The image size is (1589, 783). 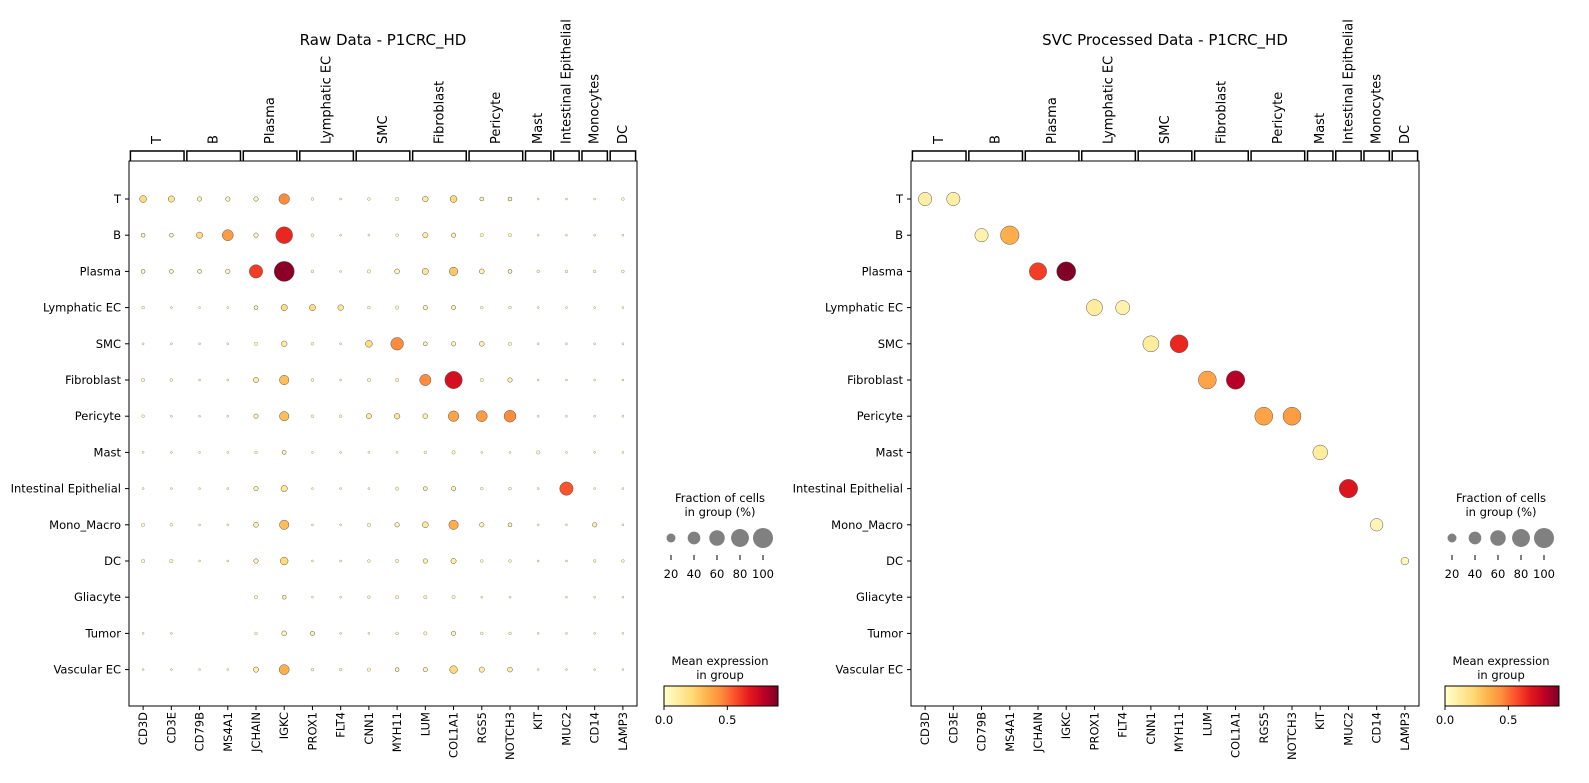 What do you see at coordinates (171, 307) in the screenshot?
I see `dot-Lymphatic-EC-CD3E` at bounding box center [171, 307].